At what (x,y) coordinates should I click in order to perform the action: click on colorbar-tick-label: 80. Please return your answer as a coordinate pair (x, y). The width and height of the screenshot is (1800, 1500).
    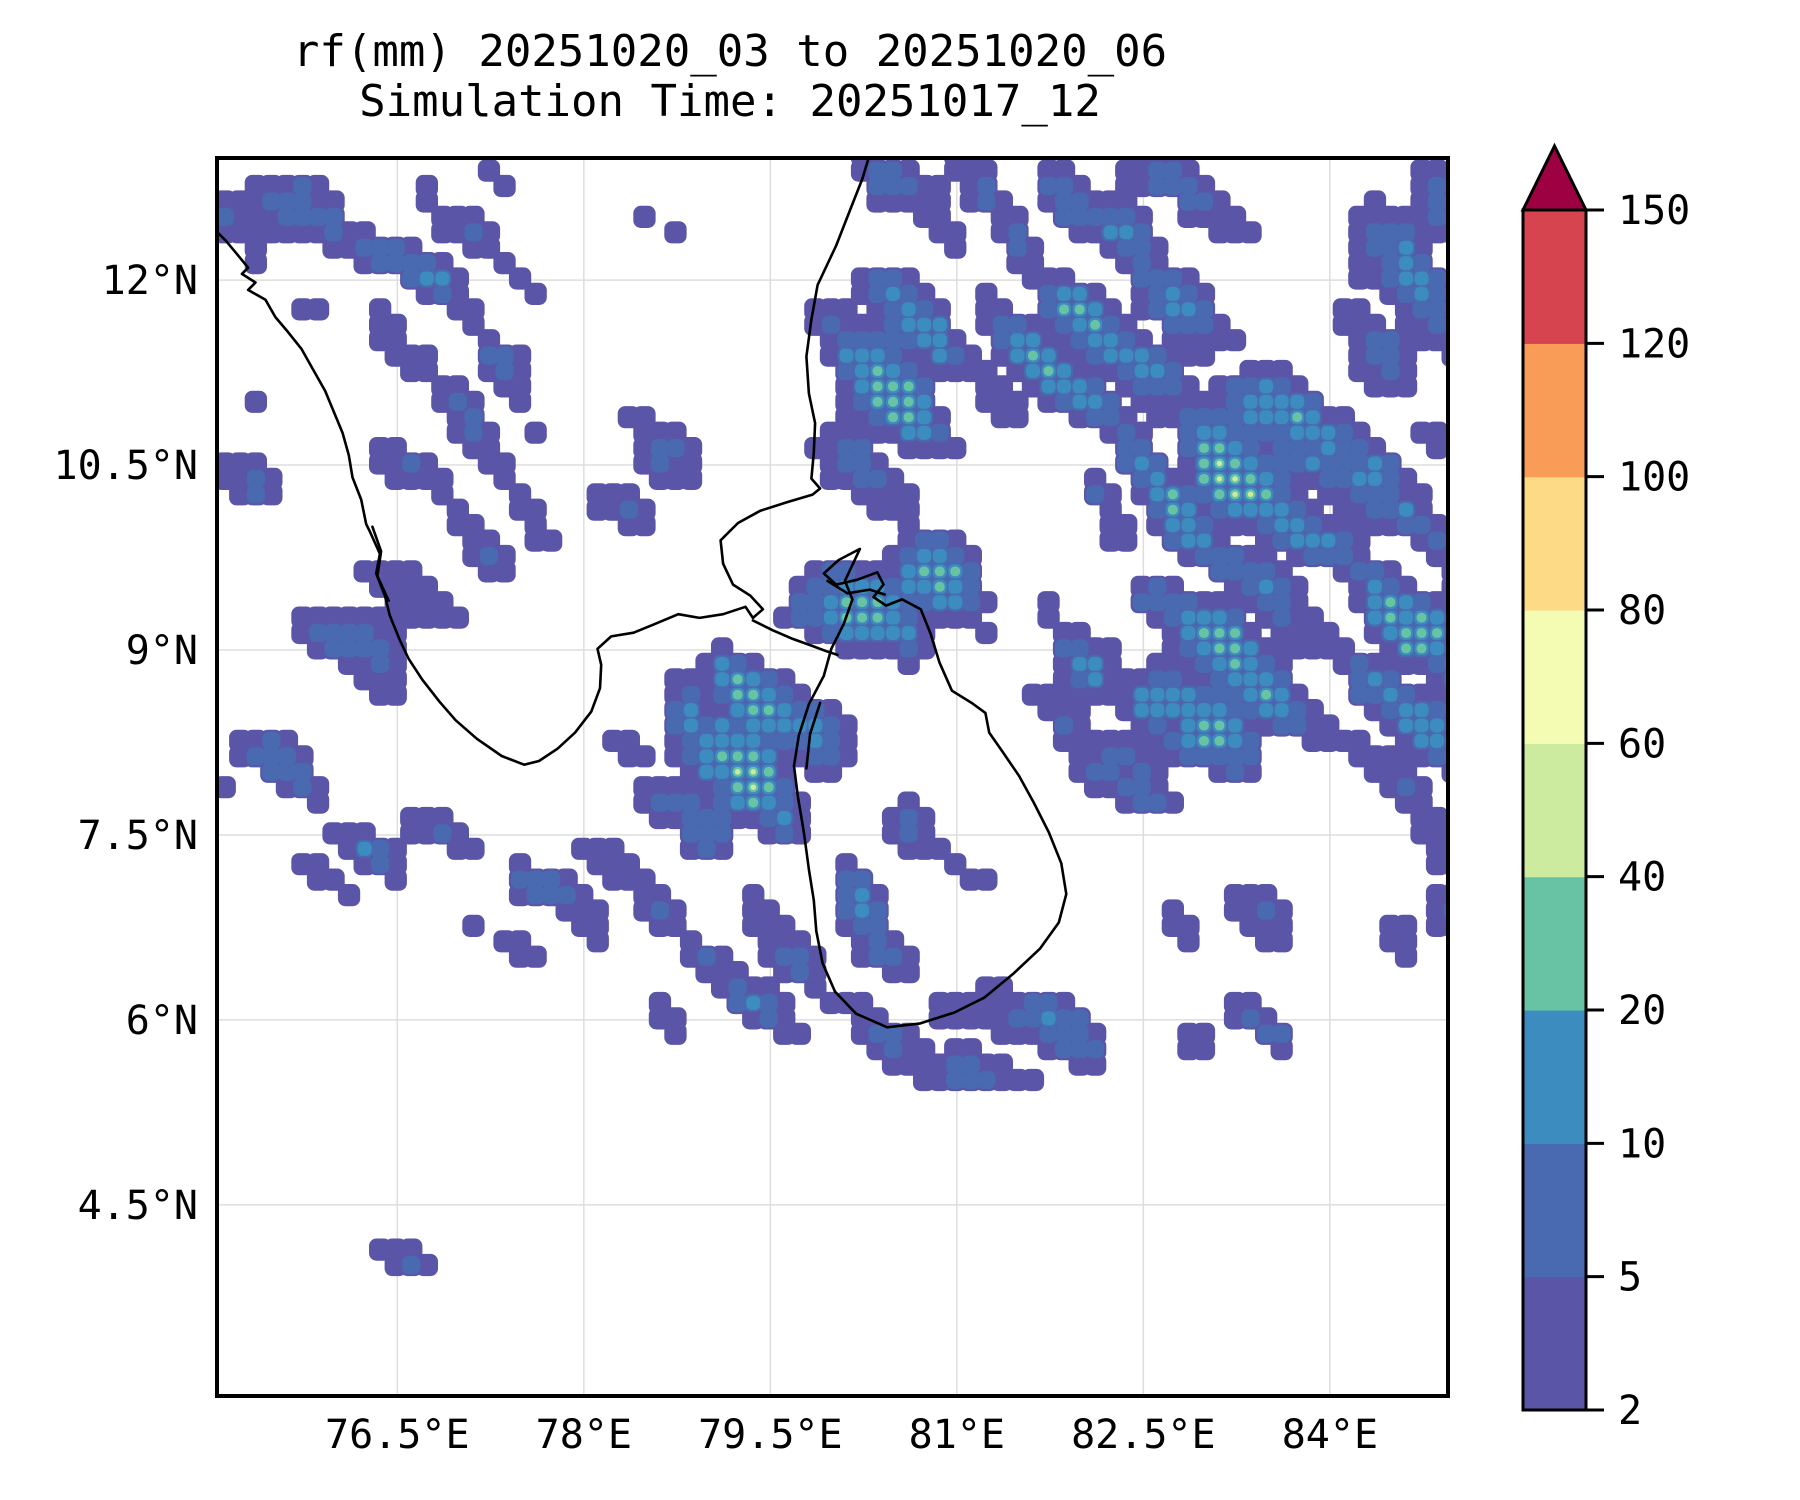
    Looking at the image, I should click on (1642, 611).